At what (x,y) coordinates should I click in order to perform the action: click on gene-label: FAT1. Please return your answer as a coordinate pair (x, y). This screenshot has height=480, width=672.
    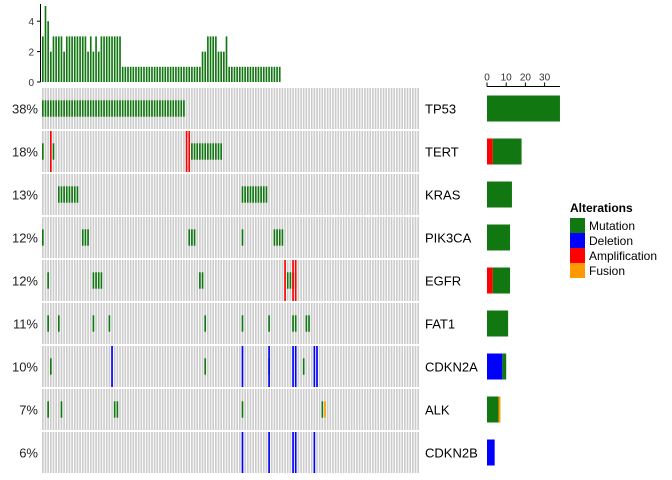
    Looking at the image, I should click on (440, 324).